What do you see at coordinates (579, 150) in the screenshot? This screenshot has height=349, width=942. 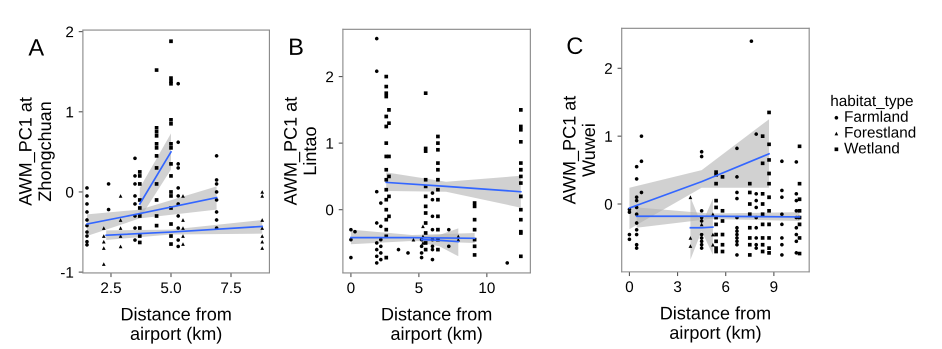 I see `y-axis-title: AWM_PC1 at Wuwei` at bounding box center [579, 150].